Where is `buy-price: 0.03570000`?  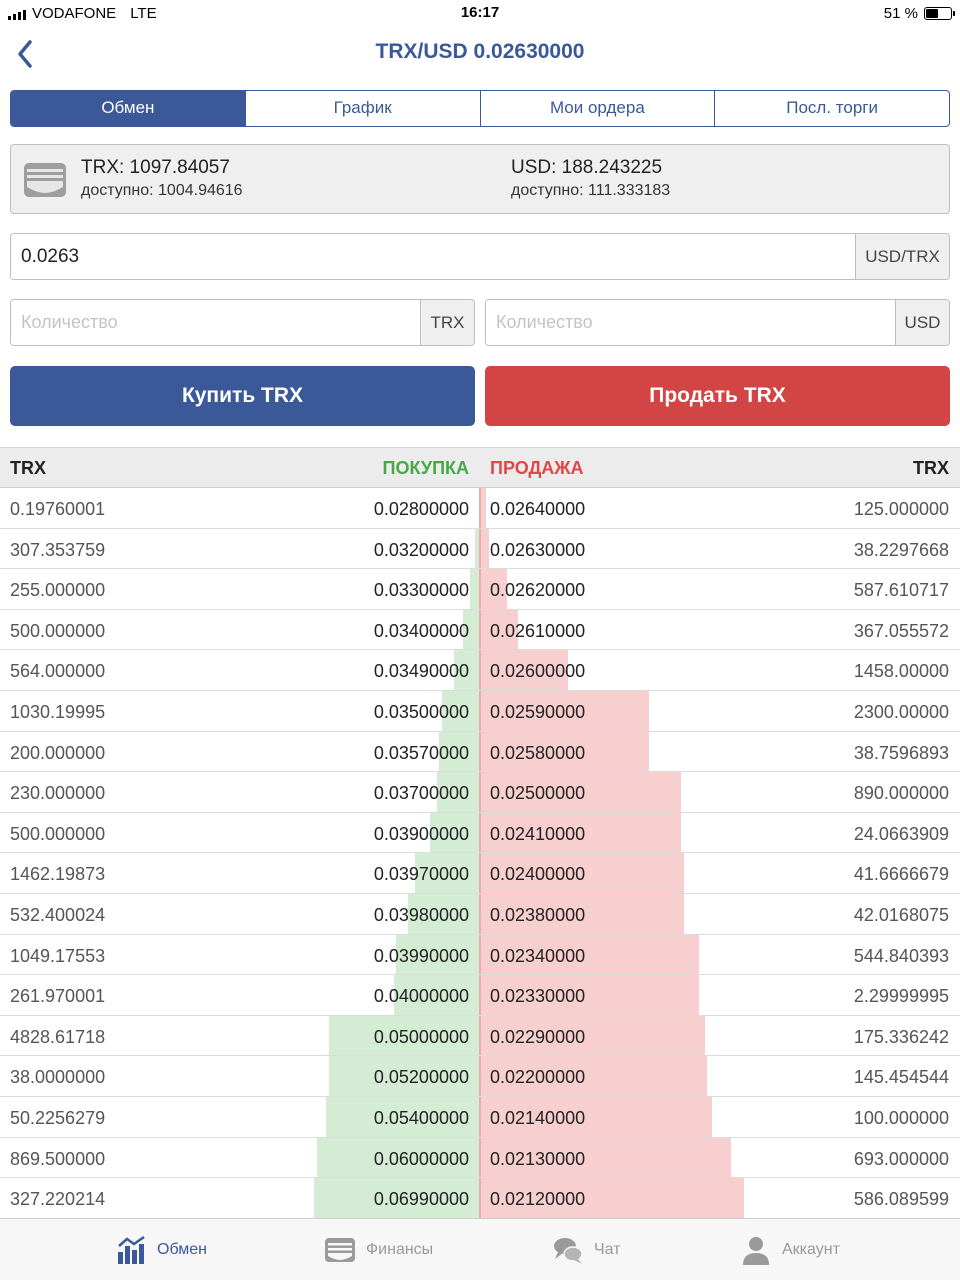 buy-price: 0.03570000 is located at coordinates (421, 752).